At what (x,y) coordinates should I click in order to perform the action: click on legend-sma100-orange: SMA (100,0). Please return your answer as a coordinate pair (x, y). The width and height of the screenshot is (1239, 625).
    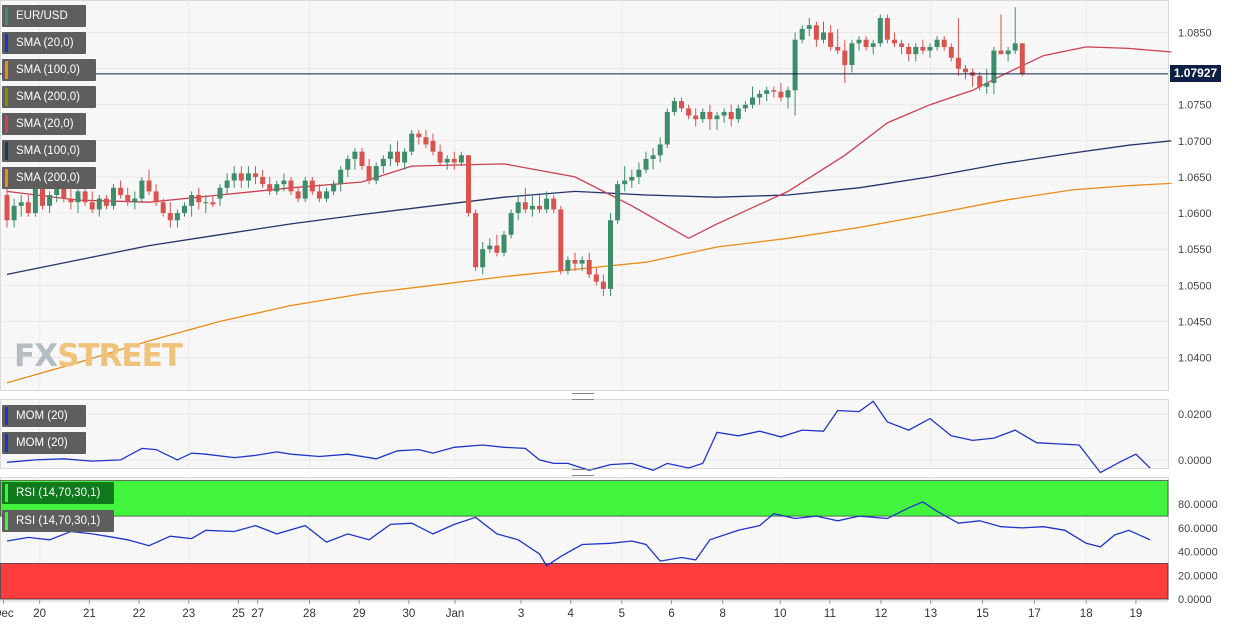
    Looking at the image, I should click on (49, 70).